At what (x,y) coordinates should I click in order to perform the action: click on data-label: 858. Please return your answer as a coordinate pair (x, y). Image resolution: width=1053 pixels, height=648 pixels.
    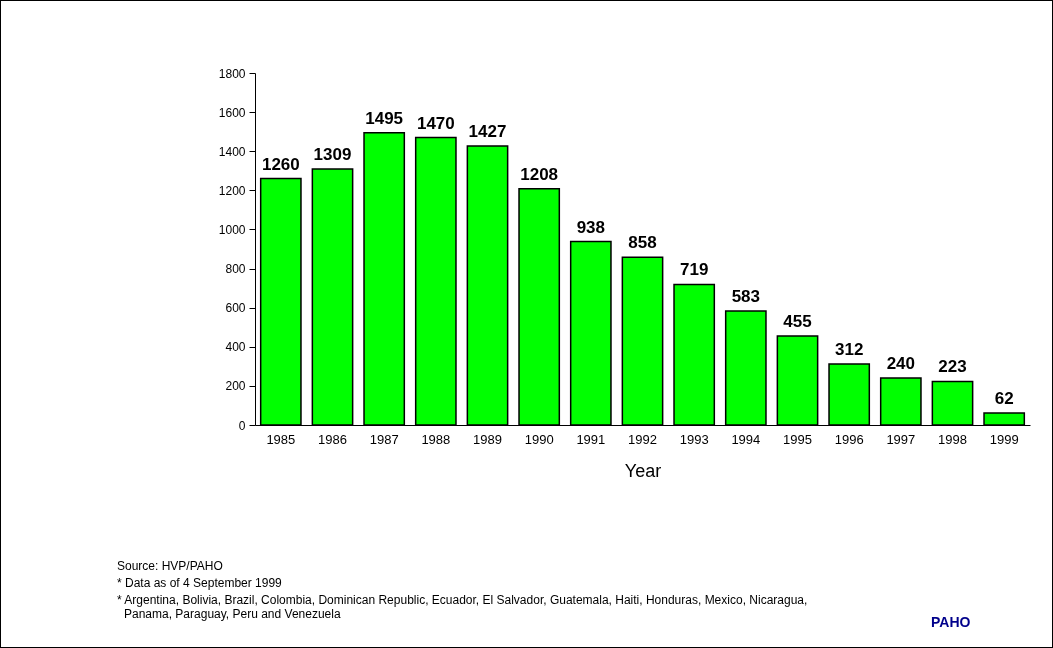
    Looking at the image, I should click on (642, 243).